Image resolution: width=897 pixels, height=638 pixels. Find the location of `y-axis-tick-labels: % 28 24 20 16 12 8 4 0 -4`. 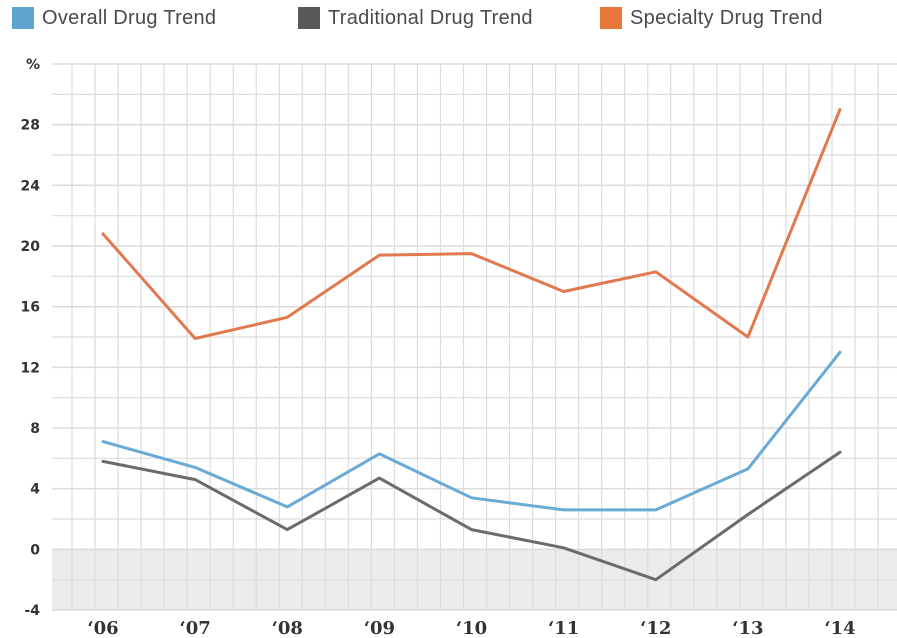

y-axis-tick-labels: % 28 24 20 16 12 8 4 0 -4 is located at coordinates (31, 338).